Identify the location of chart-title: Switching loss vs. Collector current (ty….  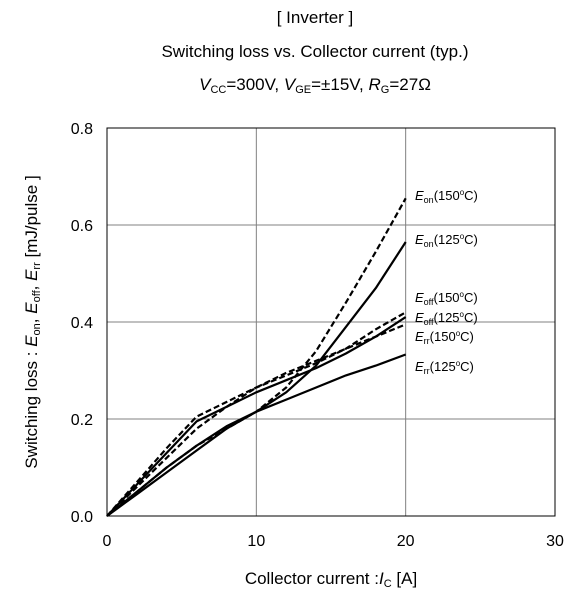
(315, 51).